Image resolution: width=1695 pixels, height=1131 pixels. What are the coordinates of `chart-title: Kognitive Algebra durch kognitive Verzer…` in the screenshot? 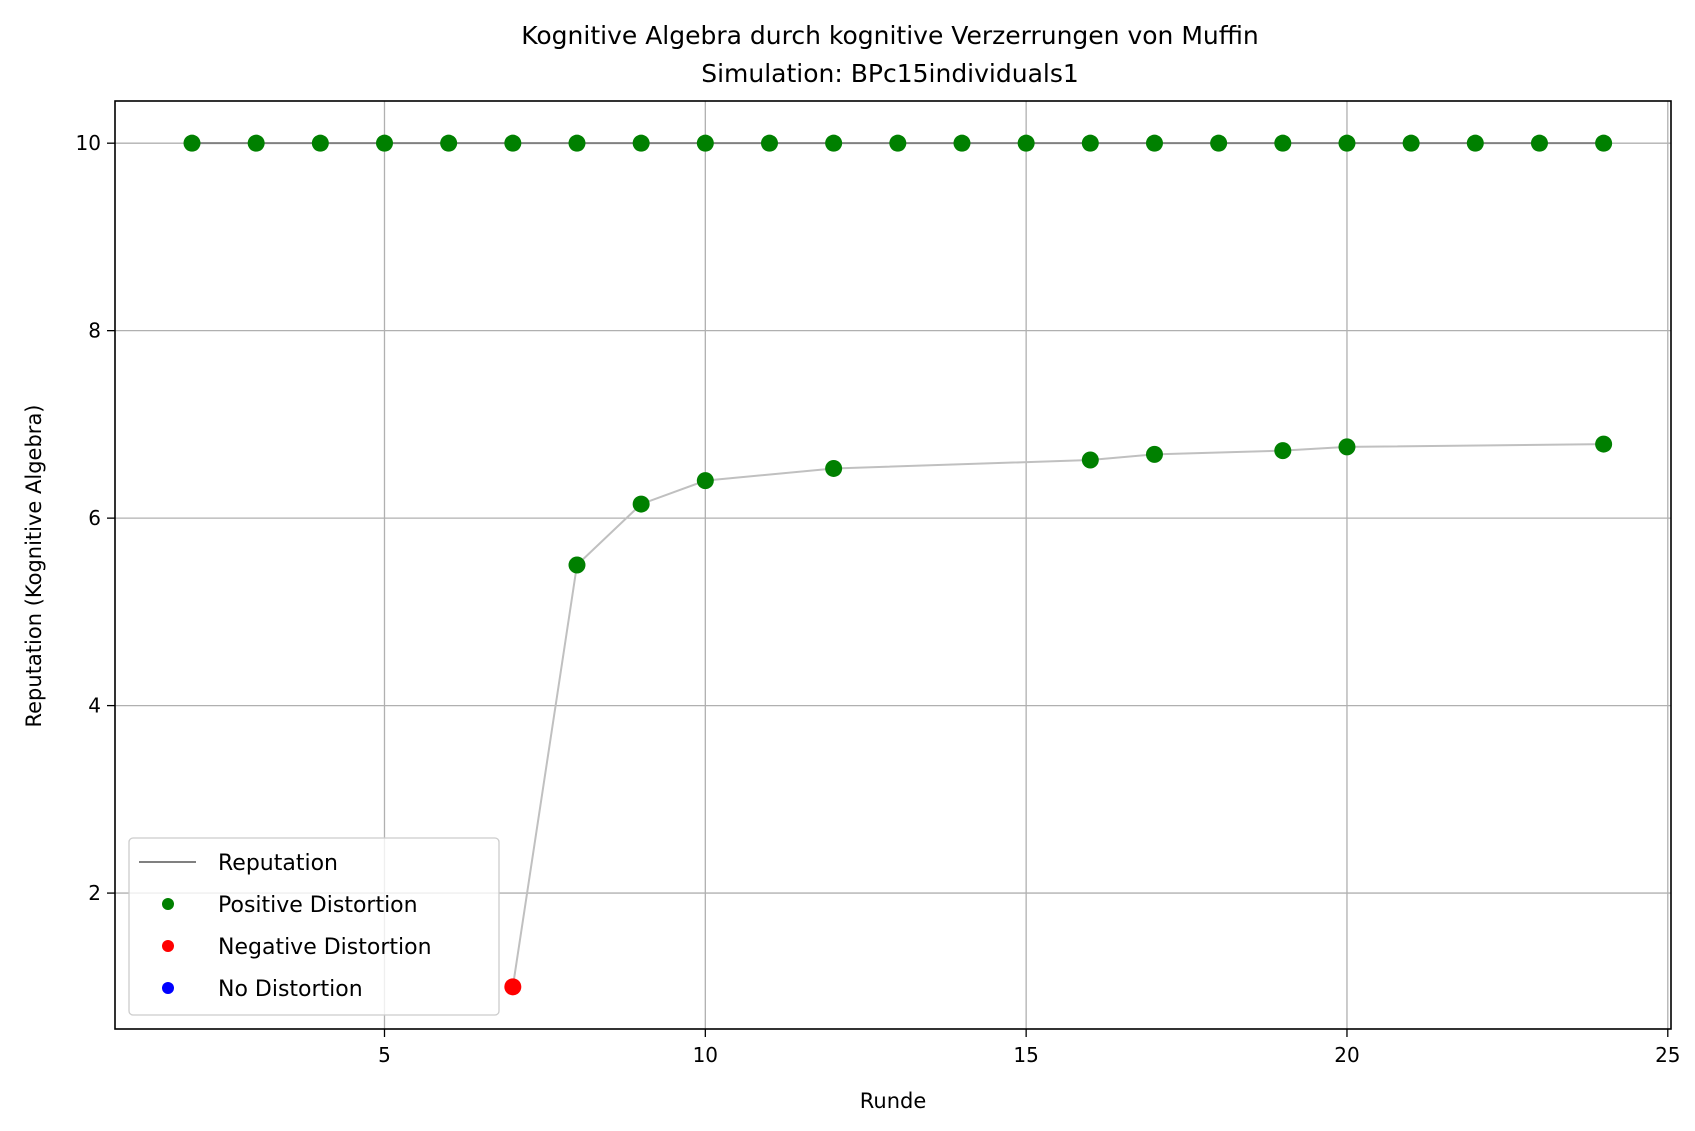 It's located at (890, 35).